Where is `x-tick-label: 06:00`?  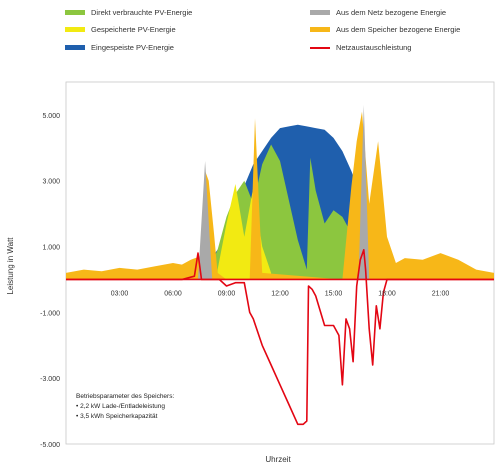
x-tick-label: 06:00 is located at coordinates (173, 293).